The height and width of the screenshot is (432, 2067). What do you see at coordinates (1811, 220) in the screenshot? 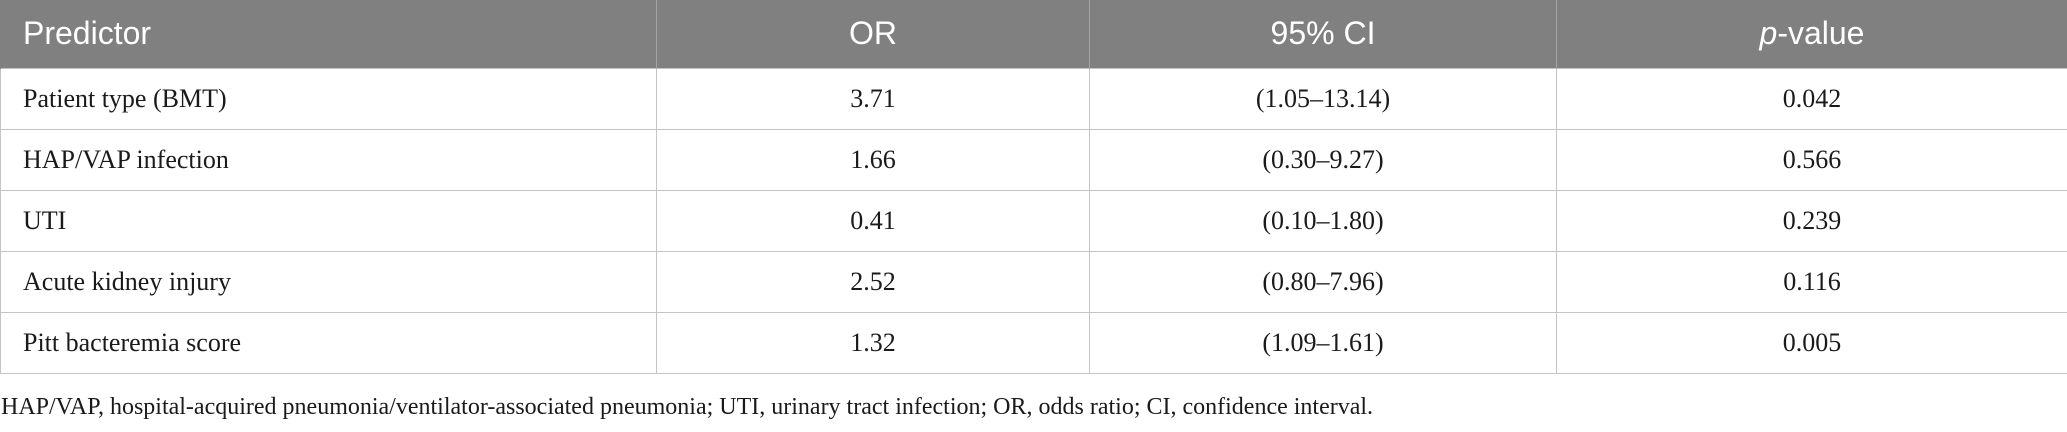
I see `cell-p-value: 0.239` at bounding box center [1811, 220].